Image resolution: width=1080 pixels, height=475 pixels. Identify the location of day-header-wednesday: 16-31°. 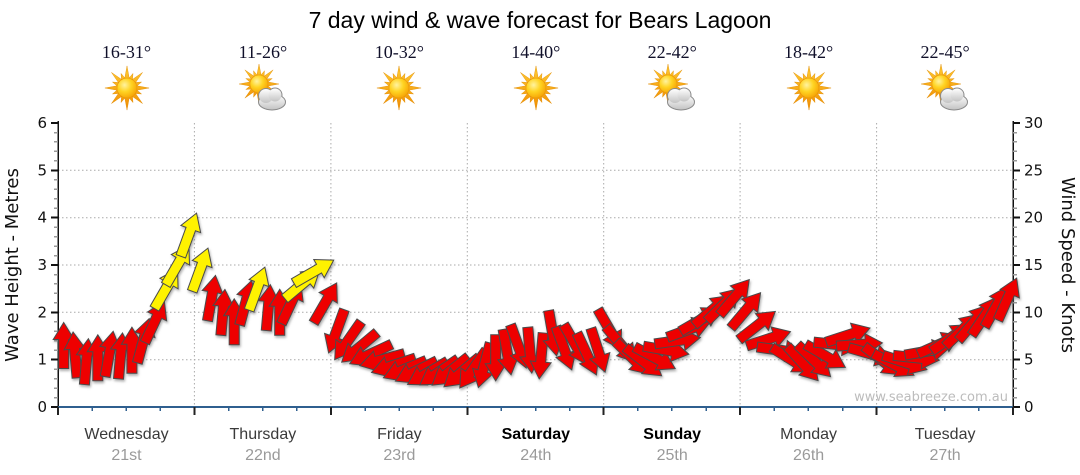
(126, 77).